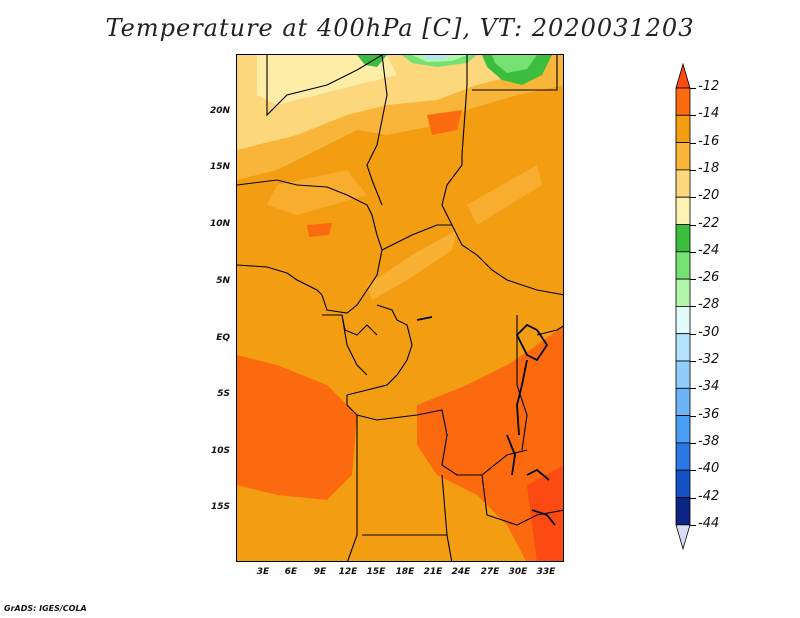 The image size is (800, 618). What do you see at coordinates (709, 278) in the screenshot?
I see `colorbar-label: -26` at bounding box center [709, 278].